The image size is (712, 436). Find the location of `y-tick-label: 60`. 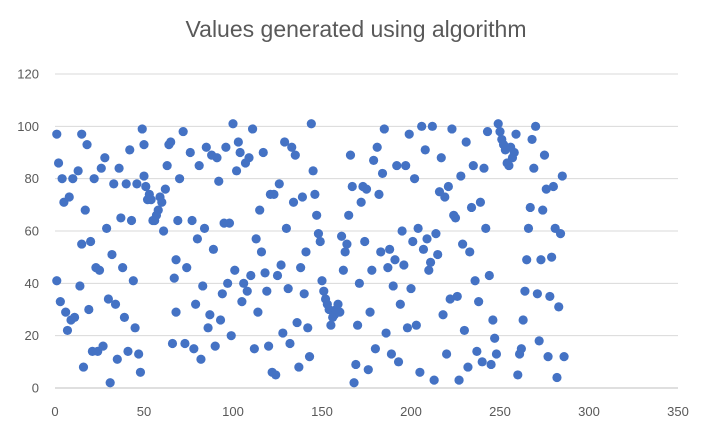

y-tick-label: 60 is located at coordinates (32, 231).